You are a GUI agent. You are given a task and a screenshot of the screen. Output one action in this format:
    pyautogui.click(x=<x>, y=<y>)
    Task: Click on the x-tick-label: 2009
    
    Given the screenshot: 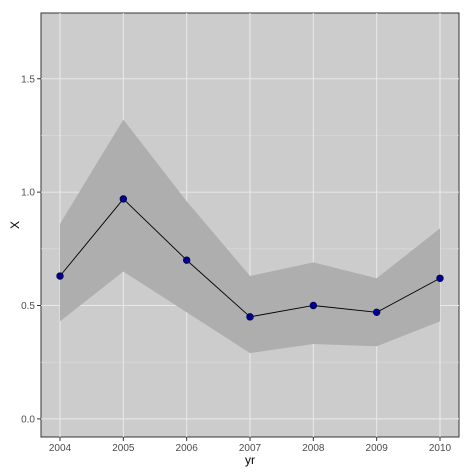 What is the action you would take?
    pyautogui.click(x=377, y=448)
    